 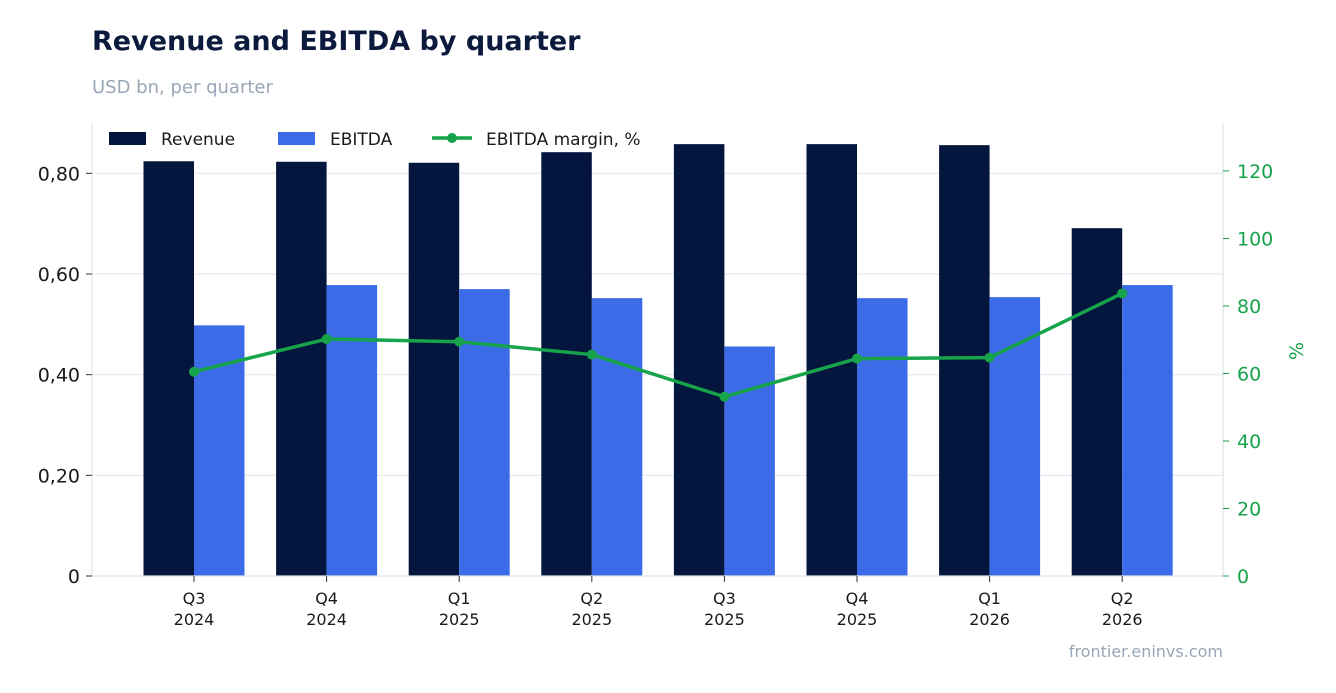 I want to click on y-right-tick-label: 40, so click(x=1249, y=442).